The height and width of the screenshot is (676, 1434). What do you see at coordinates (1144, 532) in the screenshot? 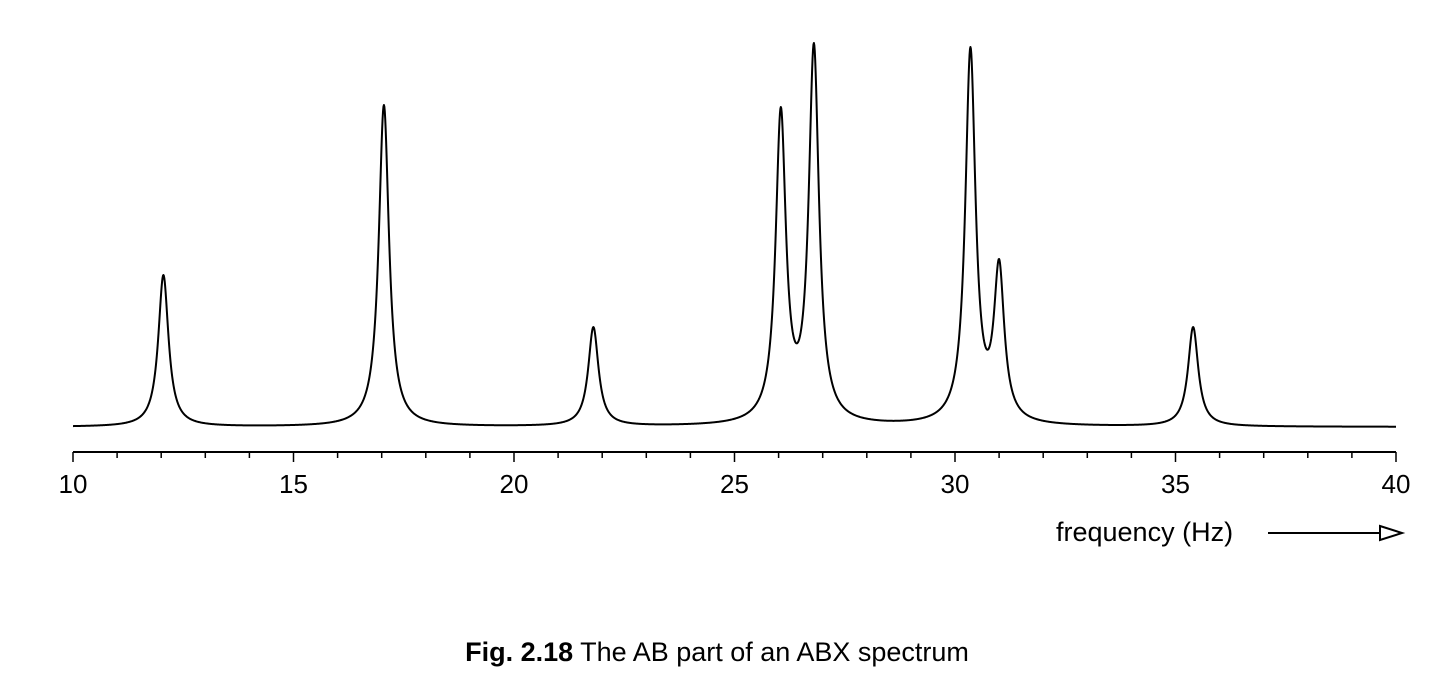
I see `x-axis-title: frequency (Hz)` at bounding box center [1144, 532].